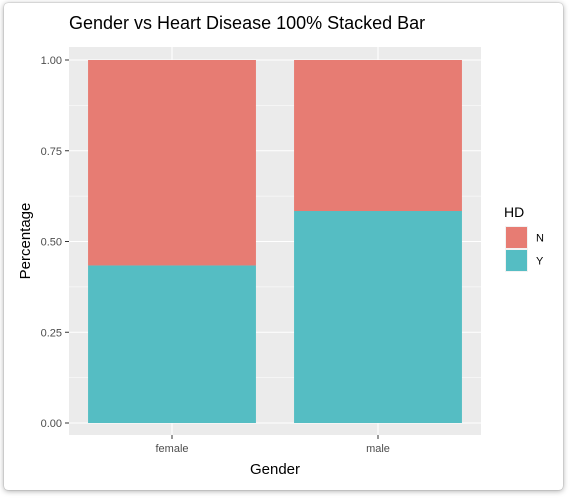 The width and height of the screenshot is (572, 500). I want to click on bar-male-N, so click(378, 136).